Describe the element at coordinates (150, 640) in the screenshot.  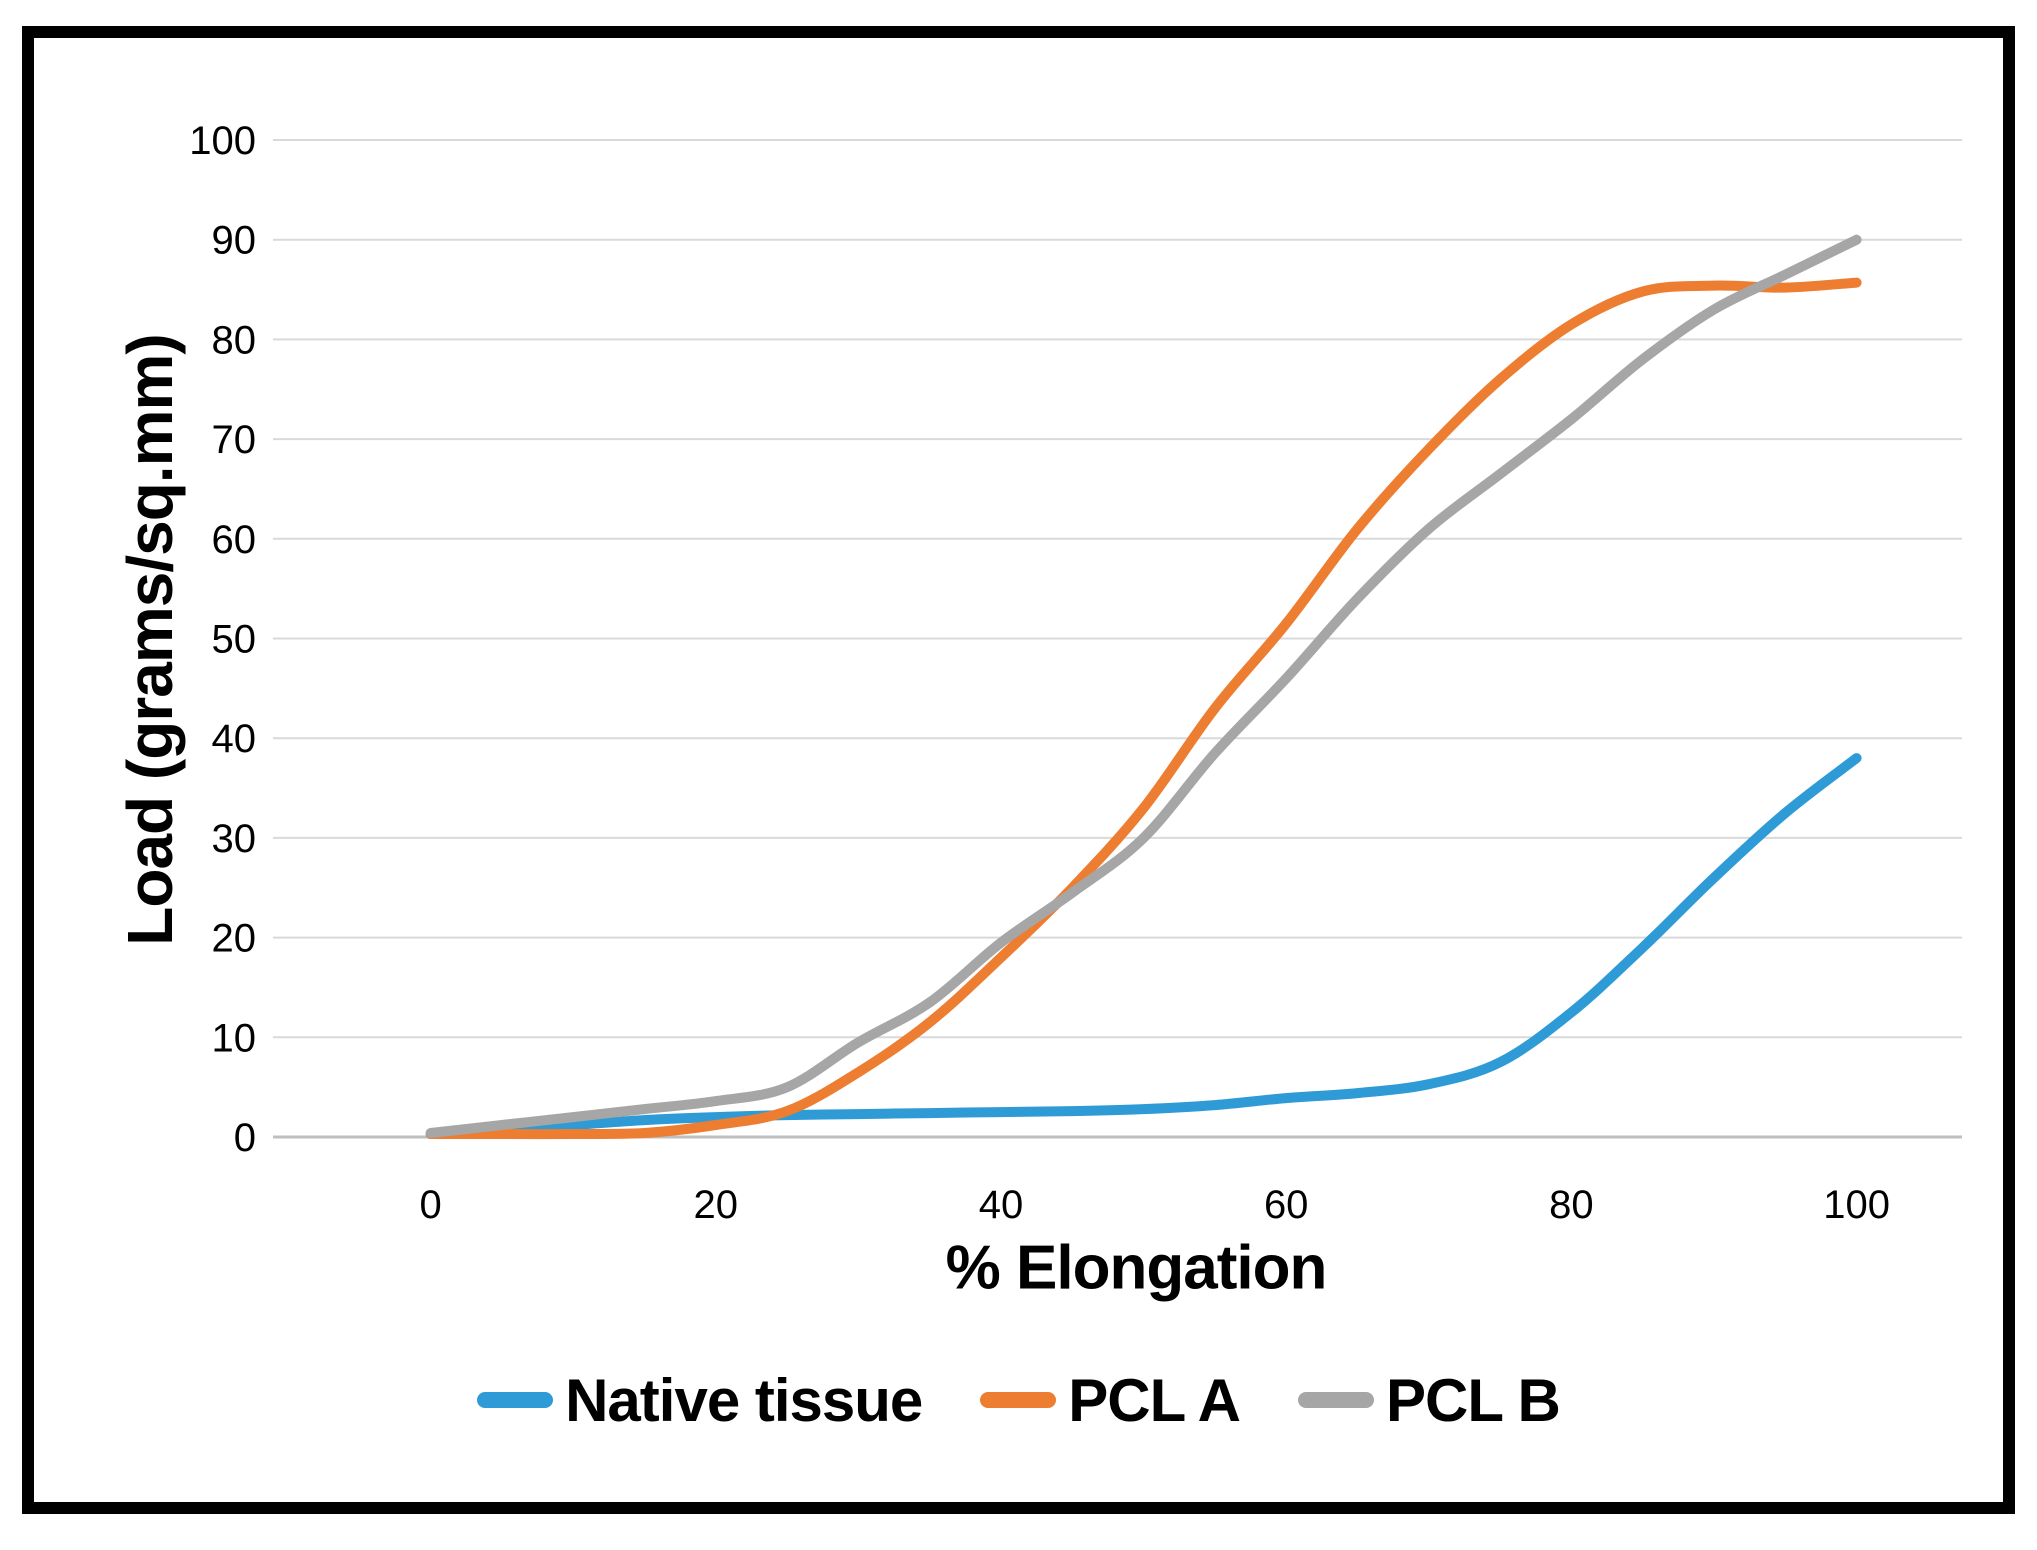
I see `y-axis-title: Load (grams/sq.mm)` at that location.